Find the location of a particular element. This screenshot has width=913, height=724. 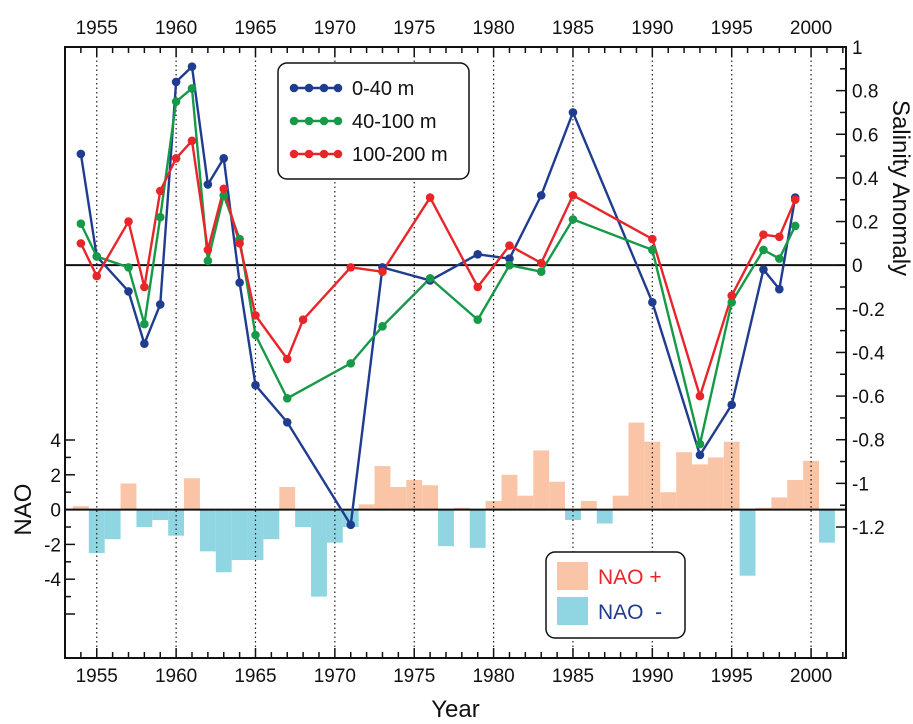

series-legend: 0-40 m 40-100 m 100-200 m is located at coordinates (373, 121).